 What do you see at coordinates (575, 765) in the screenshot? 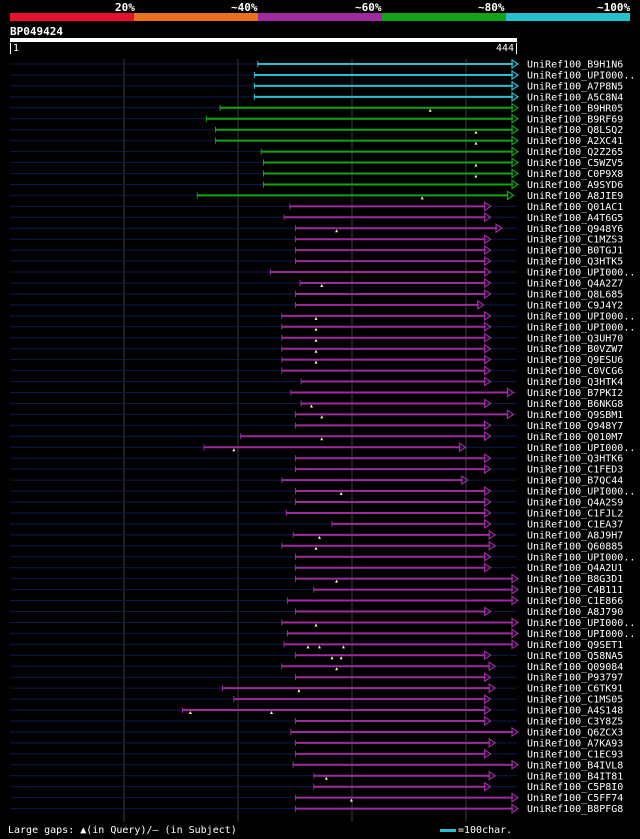
I see `hit-label: UniRef100_B4IVL8` at bounding box center [575, 765].